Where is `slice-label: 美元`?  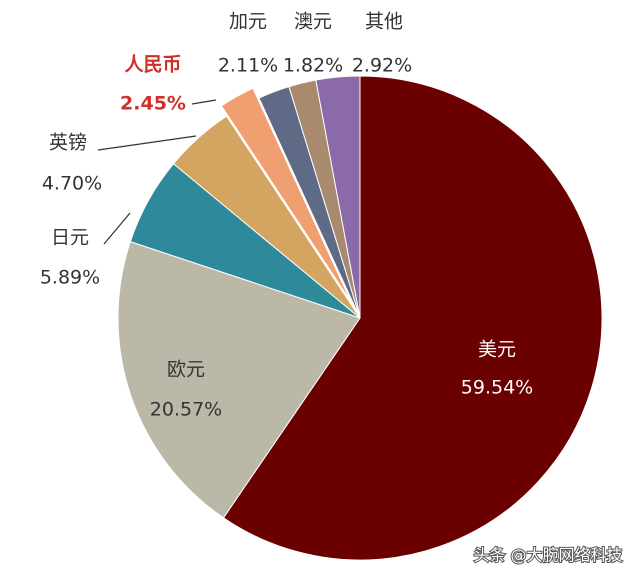 slice-label: 美元 is located at coordinates (497, 350).